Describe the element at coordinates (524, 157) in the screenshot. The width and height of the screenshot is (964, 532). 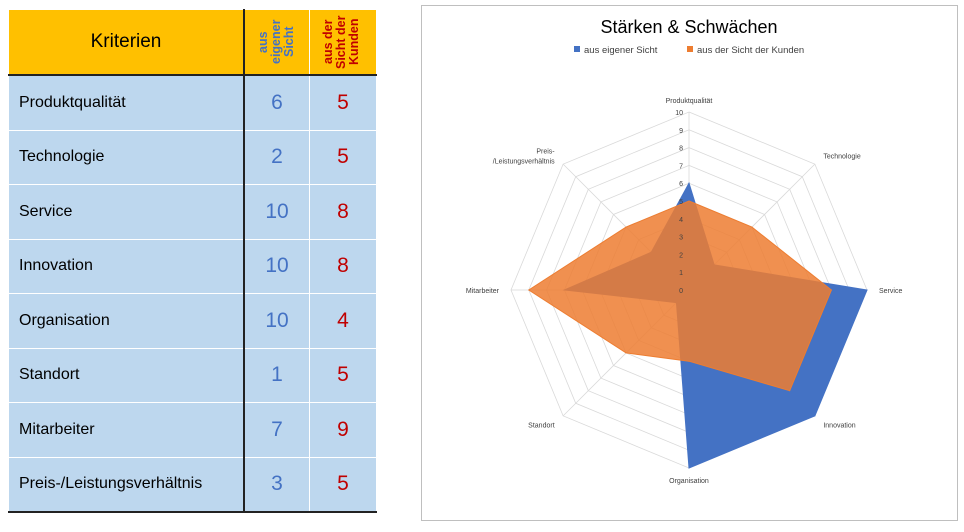
I see `category-label: Preis-/Leistungsverhältnis` at that location.